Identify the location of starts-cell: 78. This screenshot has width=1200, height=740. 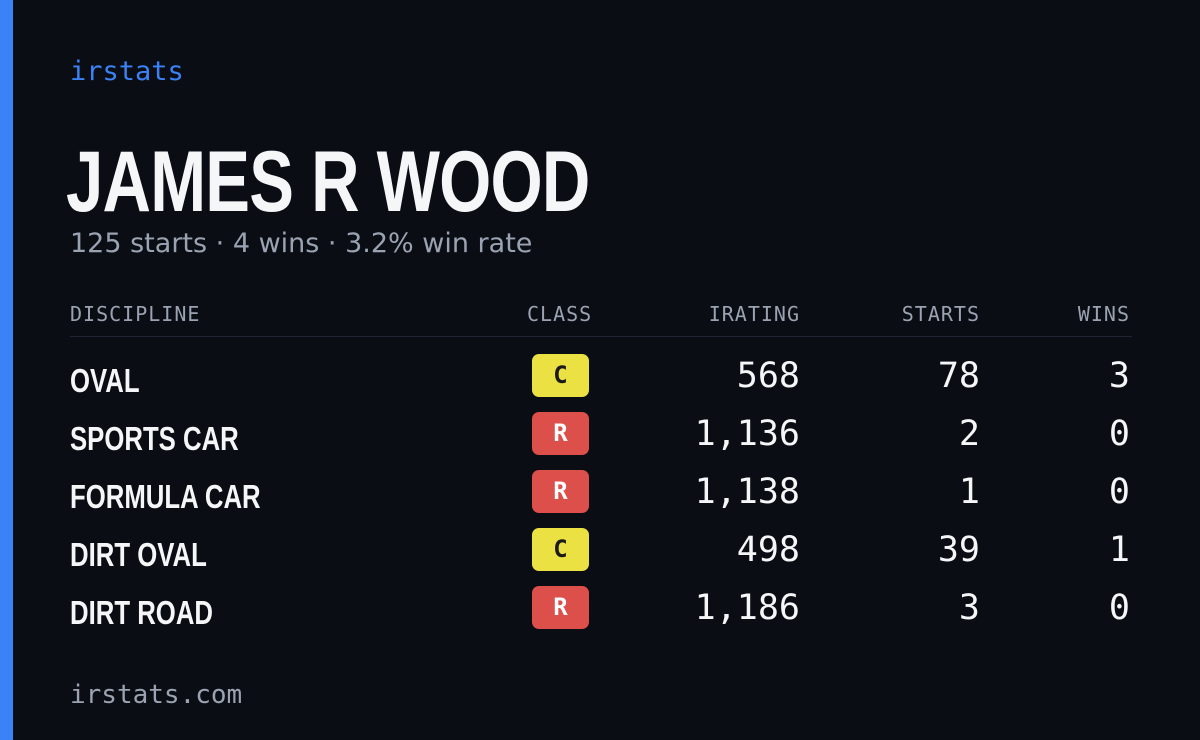
(958, 376).